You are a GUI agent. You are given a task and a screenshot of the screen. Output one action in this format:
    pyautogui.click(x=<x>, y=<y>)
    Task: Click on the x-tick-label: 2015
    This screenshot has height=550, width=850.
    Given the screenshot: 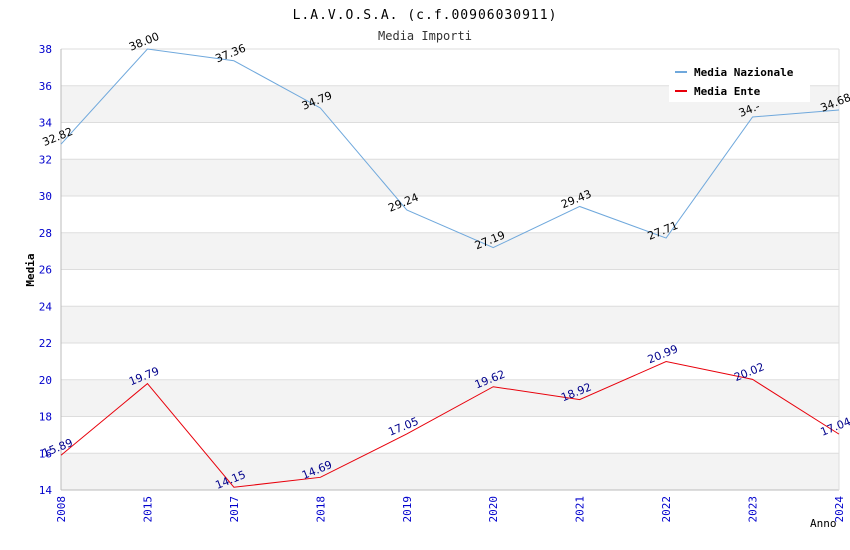 What is the action you would take?
    pyautogui.click(x=147, y=509)
    